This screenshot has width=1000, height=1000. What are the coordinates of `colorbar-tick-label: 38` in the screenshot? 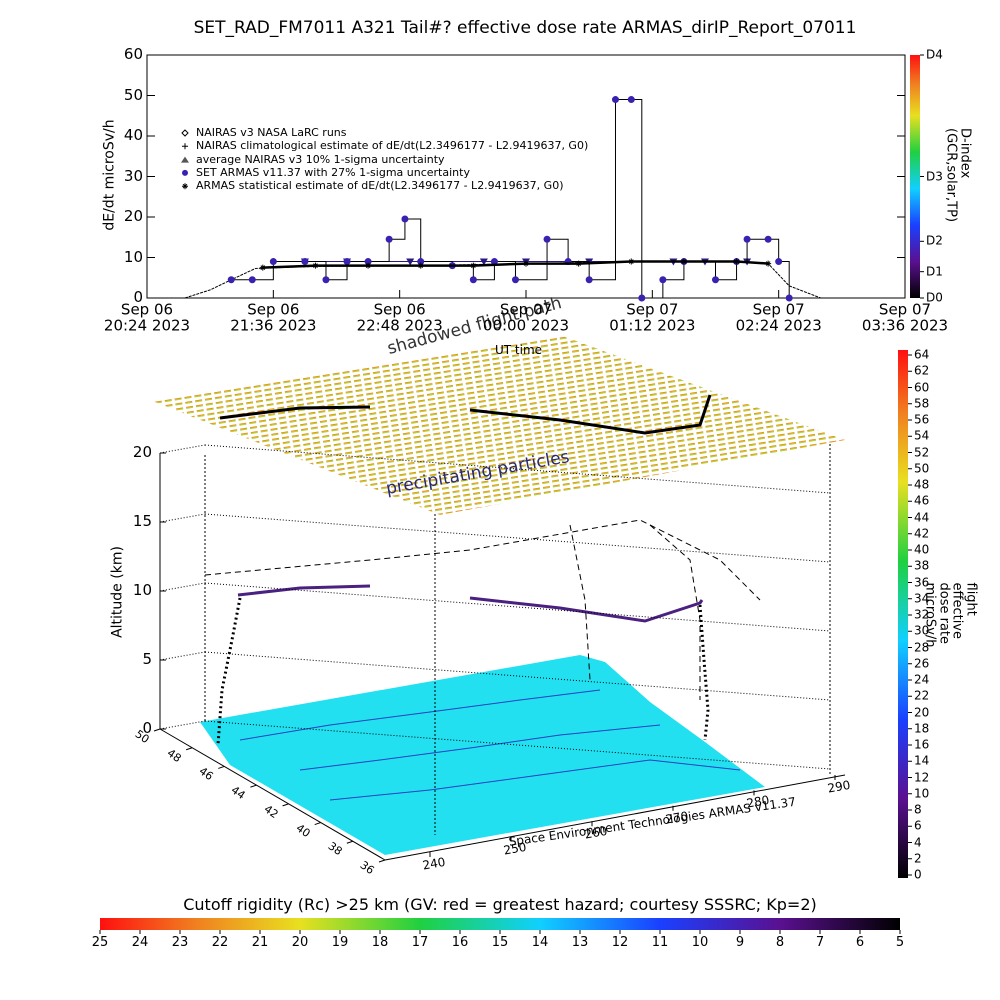 It's located at (922, 565).